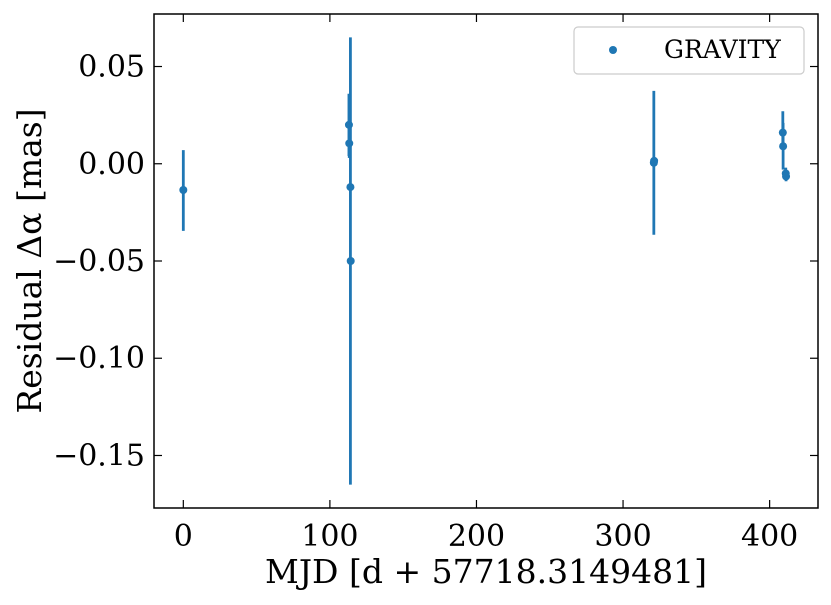 The image size is (831, 605). What do you see at coordinates (183, 536) in the screenshot?
I see `x-tick-label: 0` at bounding box center [183, 536].